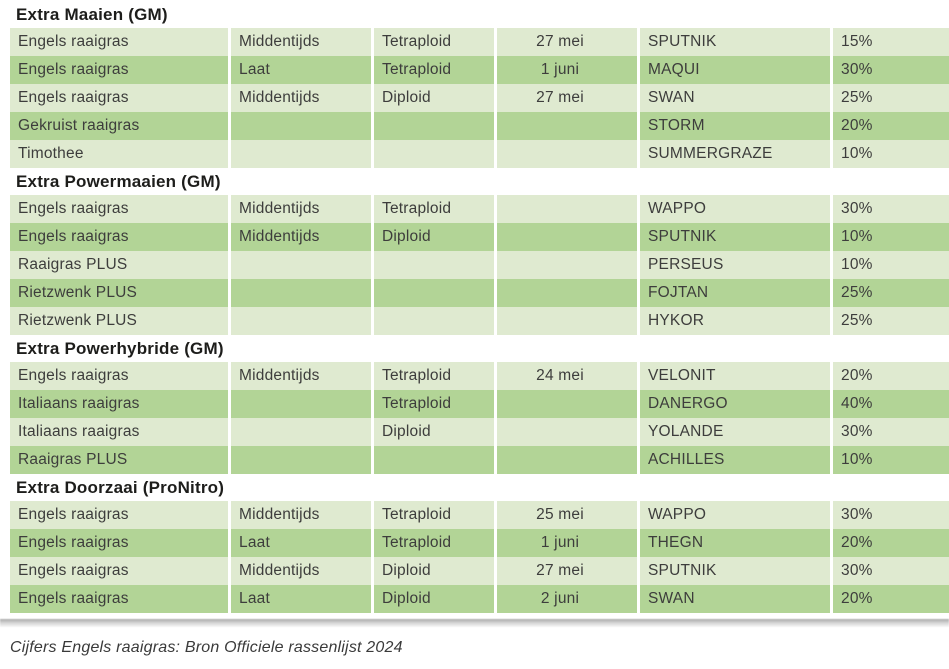 The width and height of the screenshot is (949, 669). Describe the element at coordinates (479, 404) in the screenshot. I see `table-row: Italiaans raaigras Tetraploid DANERGO 40%` at that location.